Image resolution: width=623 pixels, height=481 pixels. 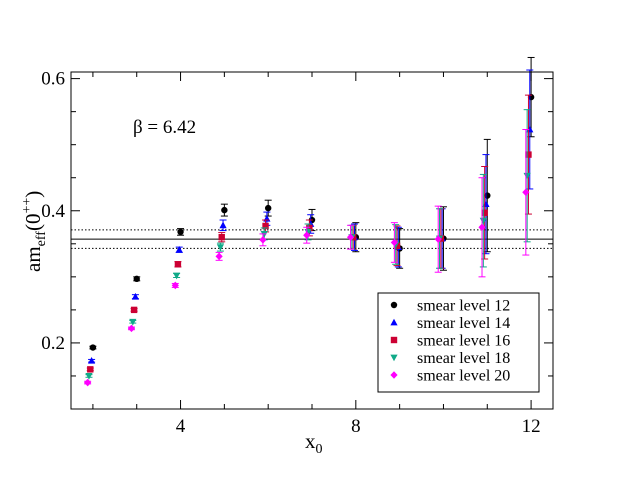 What do you see at coordinates (27, 206) in the screenshot?
I see `y-axis-label-sup: ++` at bounding box center [27, 206].